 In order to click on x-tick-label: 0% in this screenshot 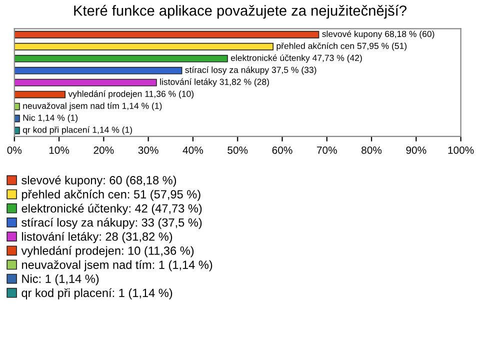, I will do `click(14, 150)`.